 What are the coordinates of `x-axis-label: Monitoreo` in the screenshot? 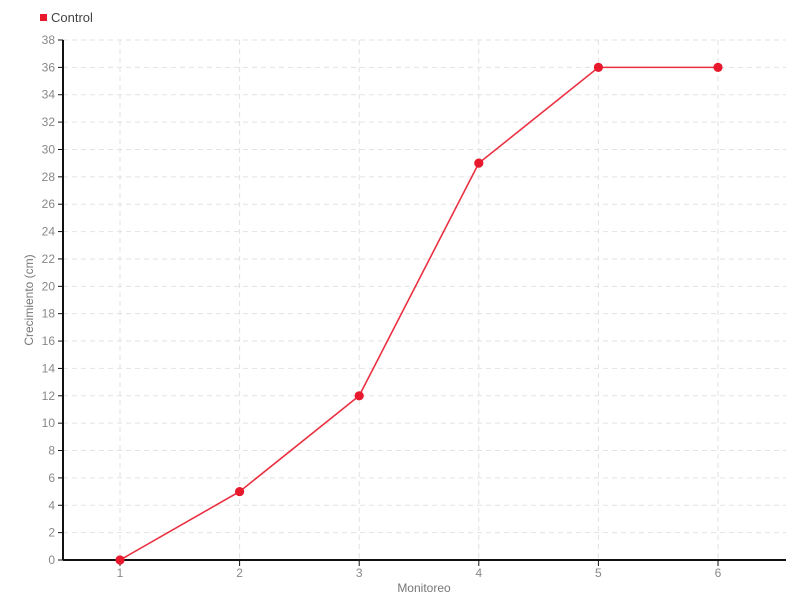 It's located at (424, 588).